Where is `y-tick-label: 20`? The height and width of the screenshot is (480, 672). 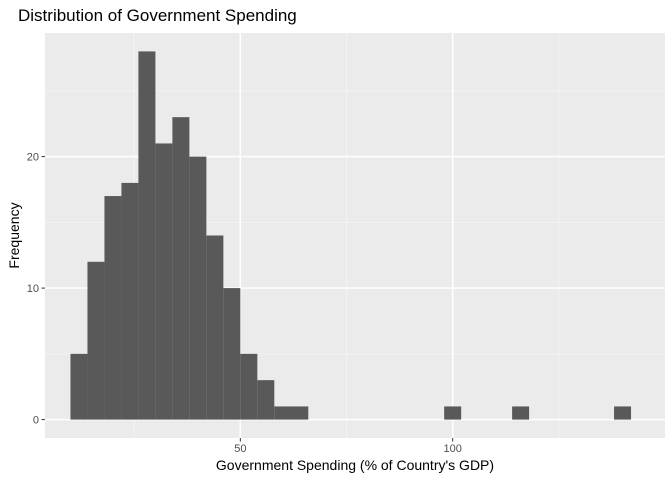 y-tick-label: 20 is located at coordinates (33, 158).